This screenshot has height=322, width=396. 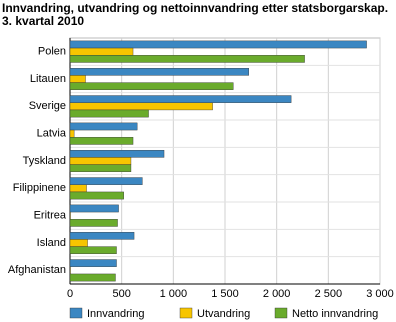 What do you see at coordinates (50, 216) in the screenshot?
I see `y-tick-label: Eritrea` at bounding box center [50, 216].